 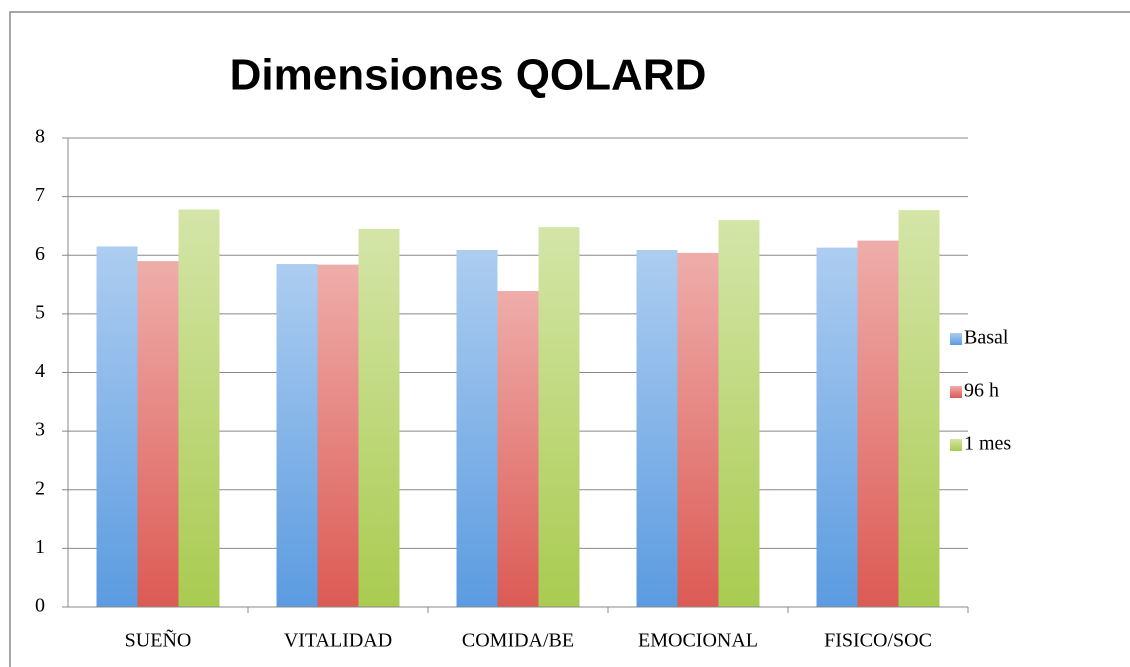 I want to click on legend-label: 96 h, so click(x=981, y=391).